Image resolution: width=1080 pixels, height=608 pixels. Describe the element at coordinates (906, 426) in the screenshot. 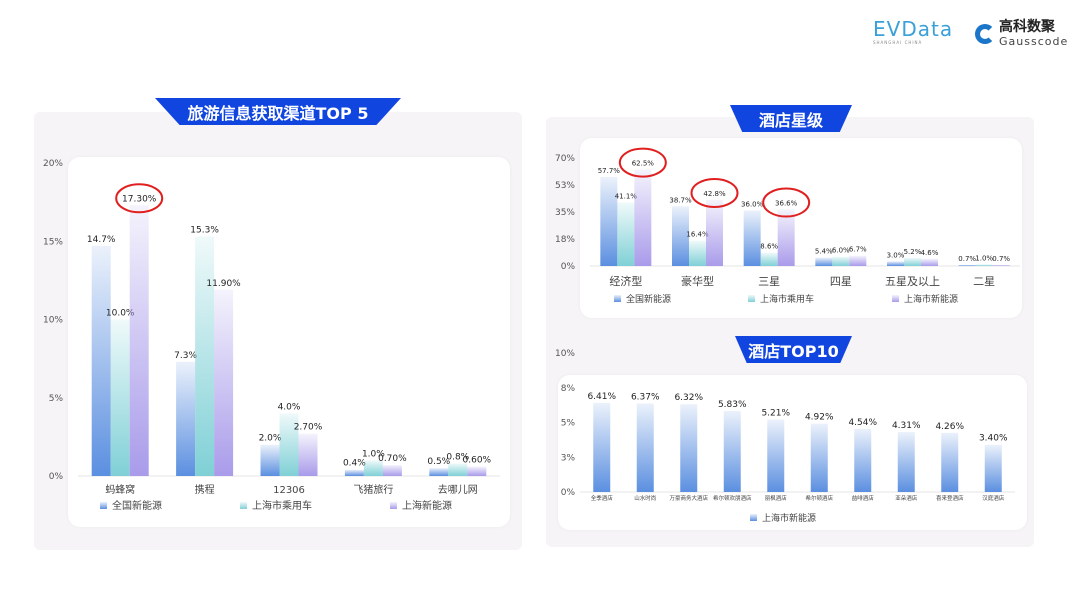

I see `data-label: 4.31%` at that location.